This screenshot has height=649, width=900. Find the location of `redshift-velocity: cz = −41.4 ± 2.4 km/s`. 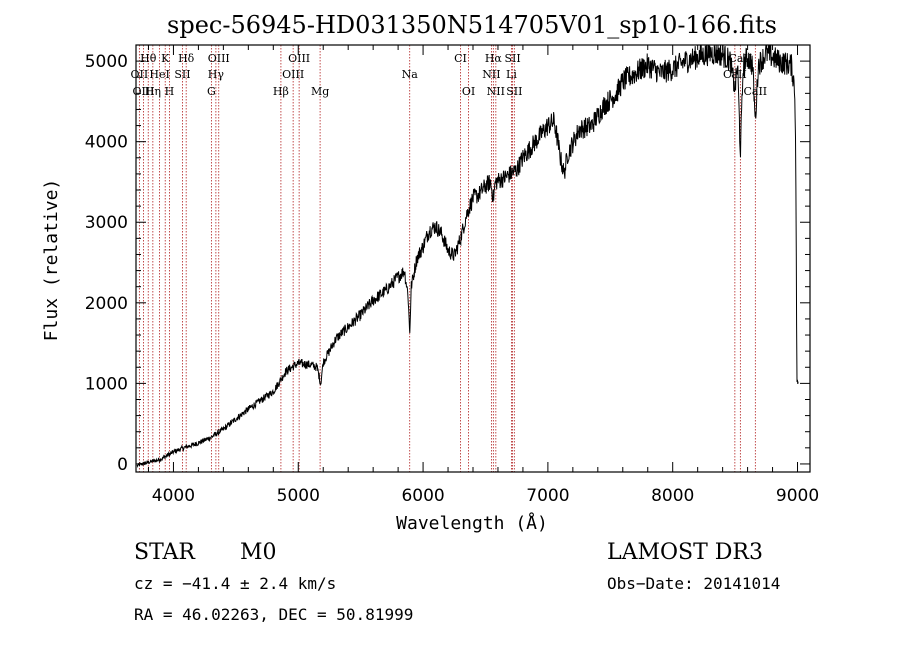

redshift-velocity: cz = −41.4 ± 2.4 km/s is located at coordinates (235, 583).